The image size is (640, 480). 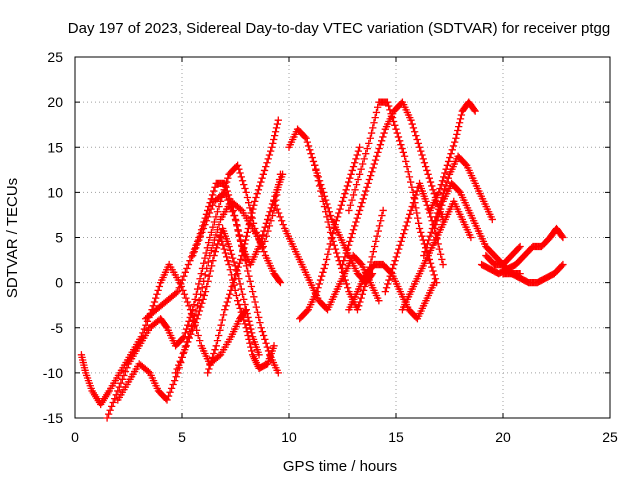 I want to click on y-tick-label: -5, so click(x=57, y=328).